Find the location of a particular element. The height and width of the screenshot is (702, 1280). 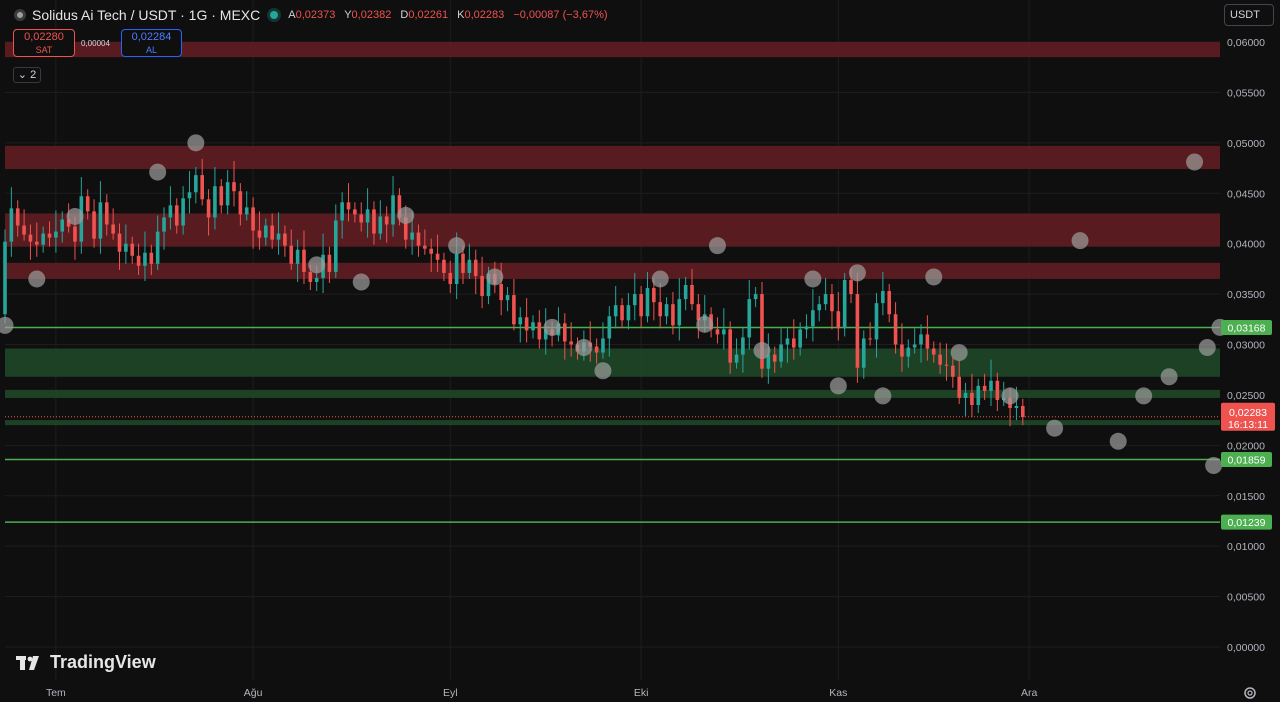

price-change: −0,00087 (−3,67%) is located at coordinates (560, 15).